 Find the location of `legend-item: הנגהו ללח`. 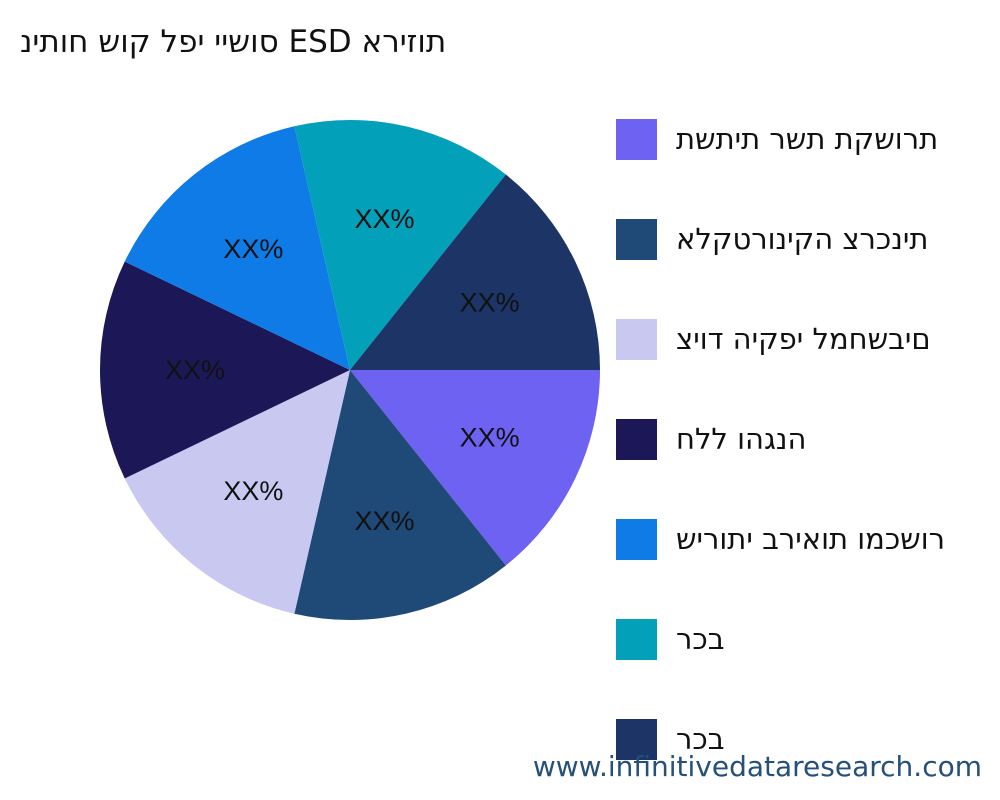

legend-item: הנגהו ללח is located at coordinates (806, 440).